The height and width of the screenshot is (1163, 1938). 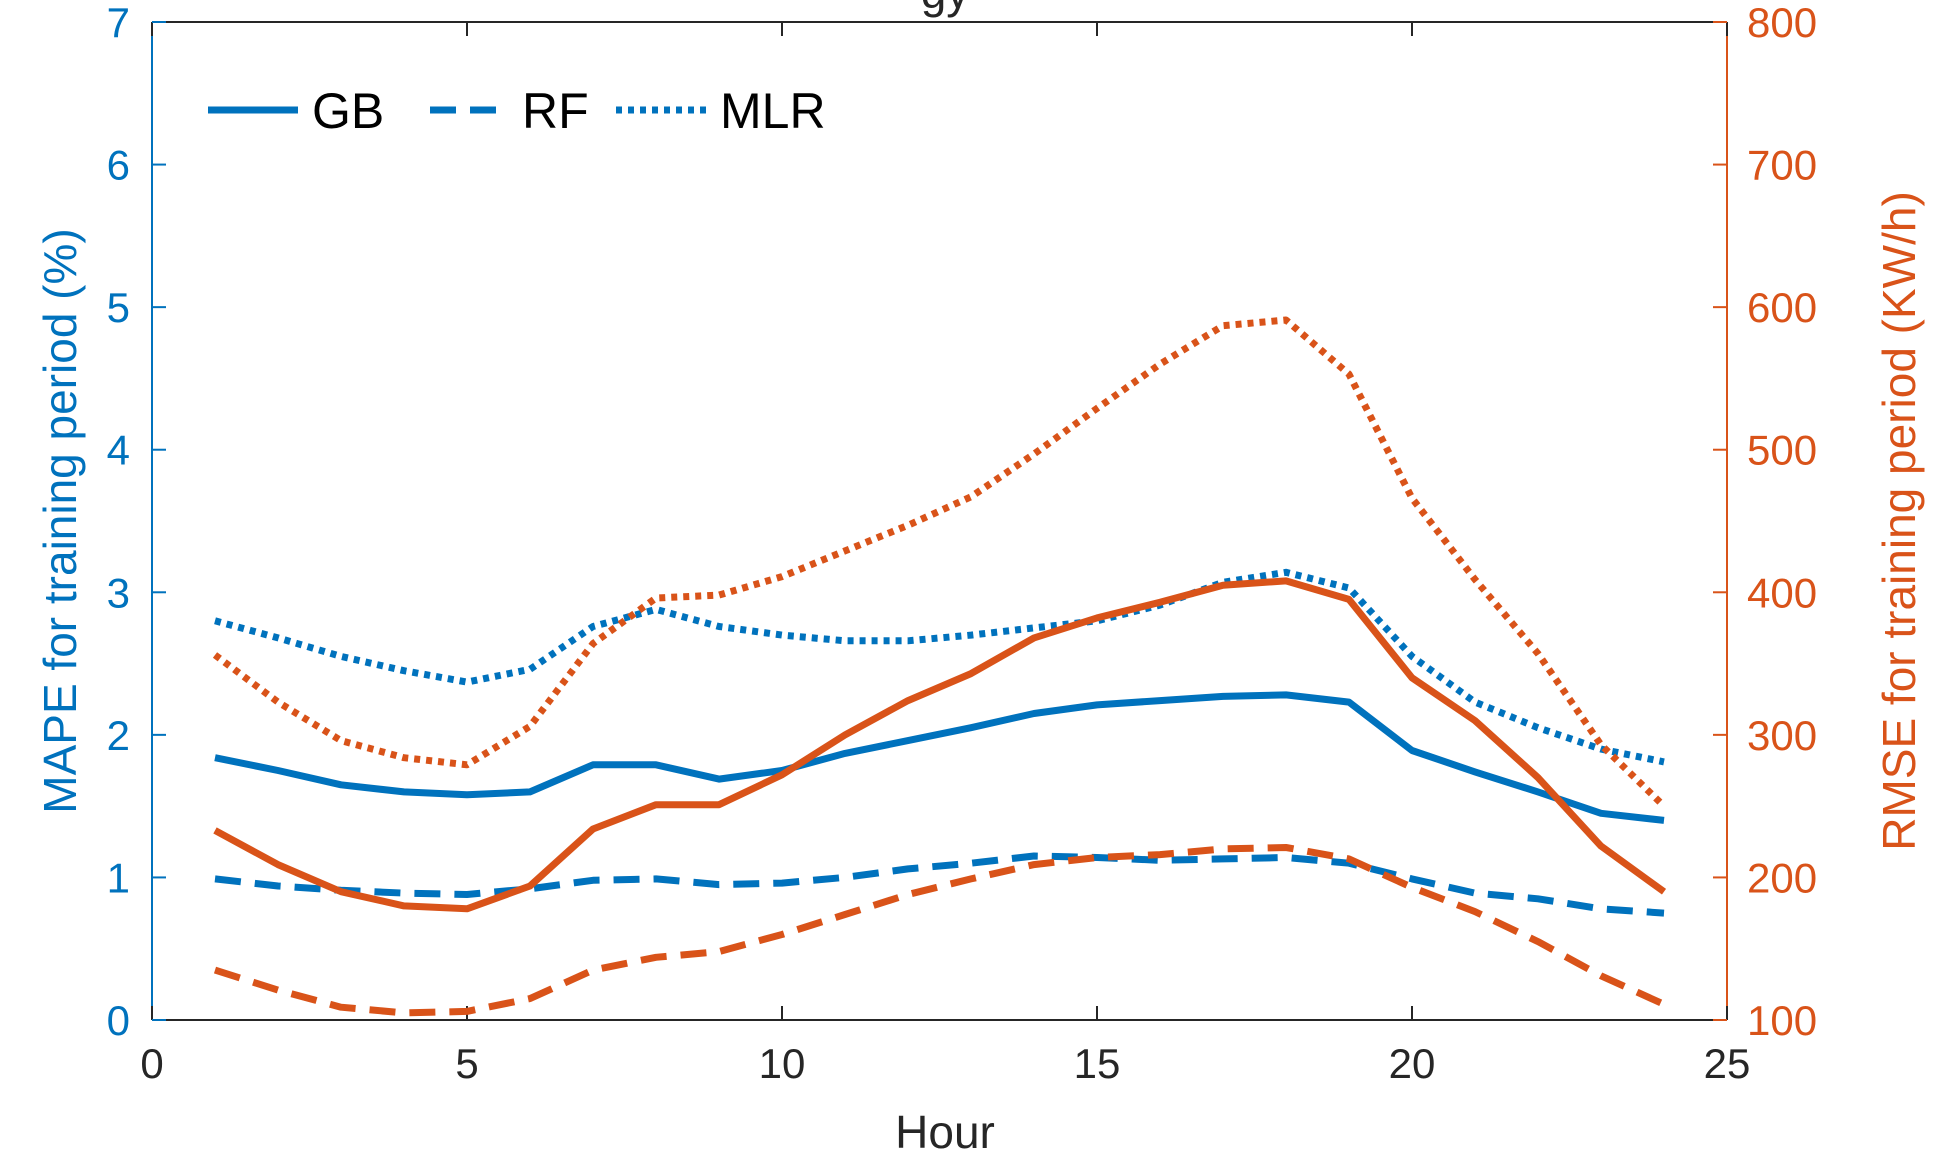 What do you see at coordinates (118, 23) in the screenshot?
I see `left-y-tick-label: 7` at bounding box center [118, 23].